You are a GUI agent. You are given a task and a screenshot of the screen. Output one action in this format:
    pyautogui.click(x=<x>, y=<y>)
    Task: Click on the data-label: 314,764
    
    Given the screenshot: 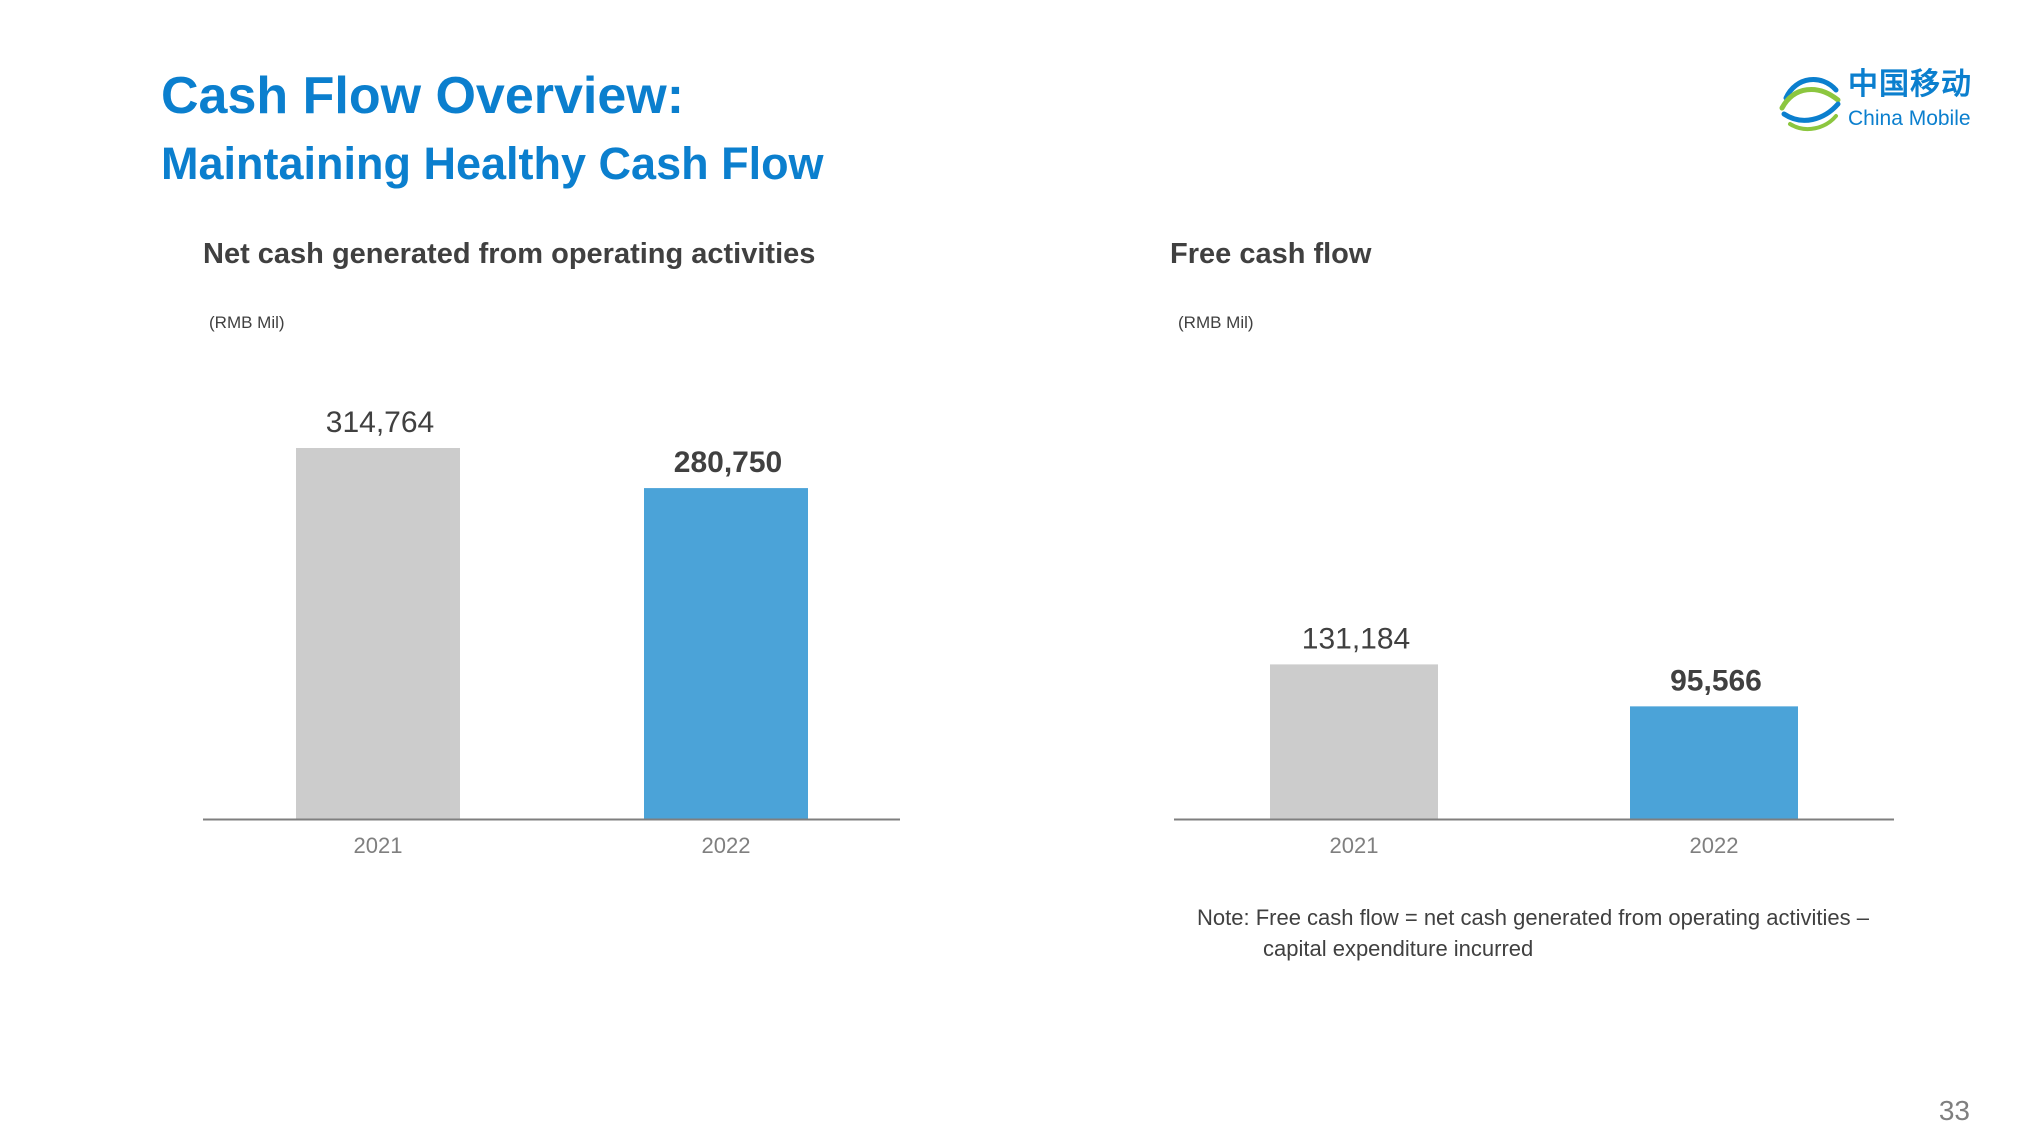 What is the action you would take?
    pyautogui.click(x=380, y=422)
    